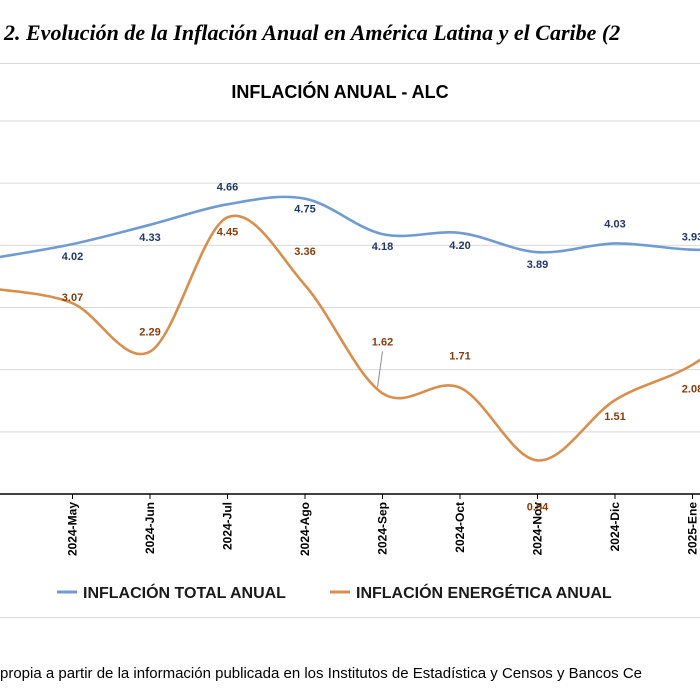 Image resolution: width=700 pixels, height=700 pixels. I want to click on data-label-energy: 3.36, so click(304, 252).